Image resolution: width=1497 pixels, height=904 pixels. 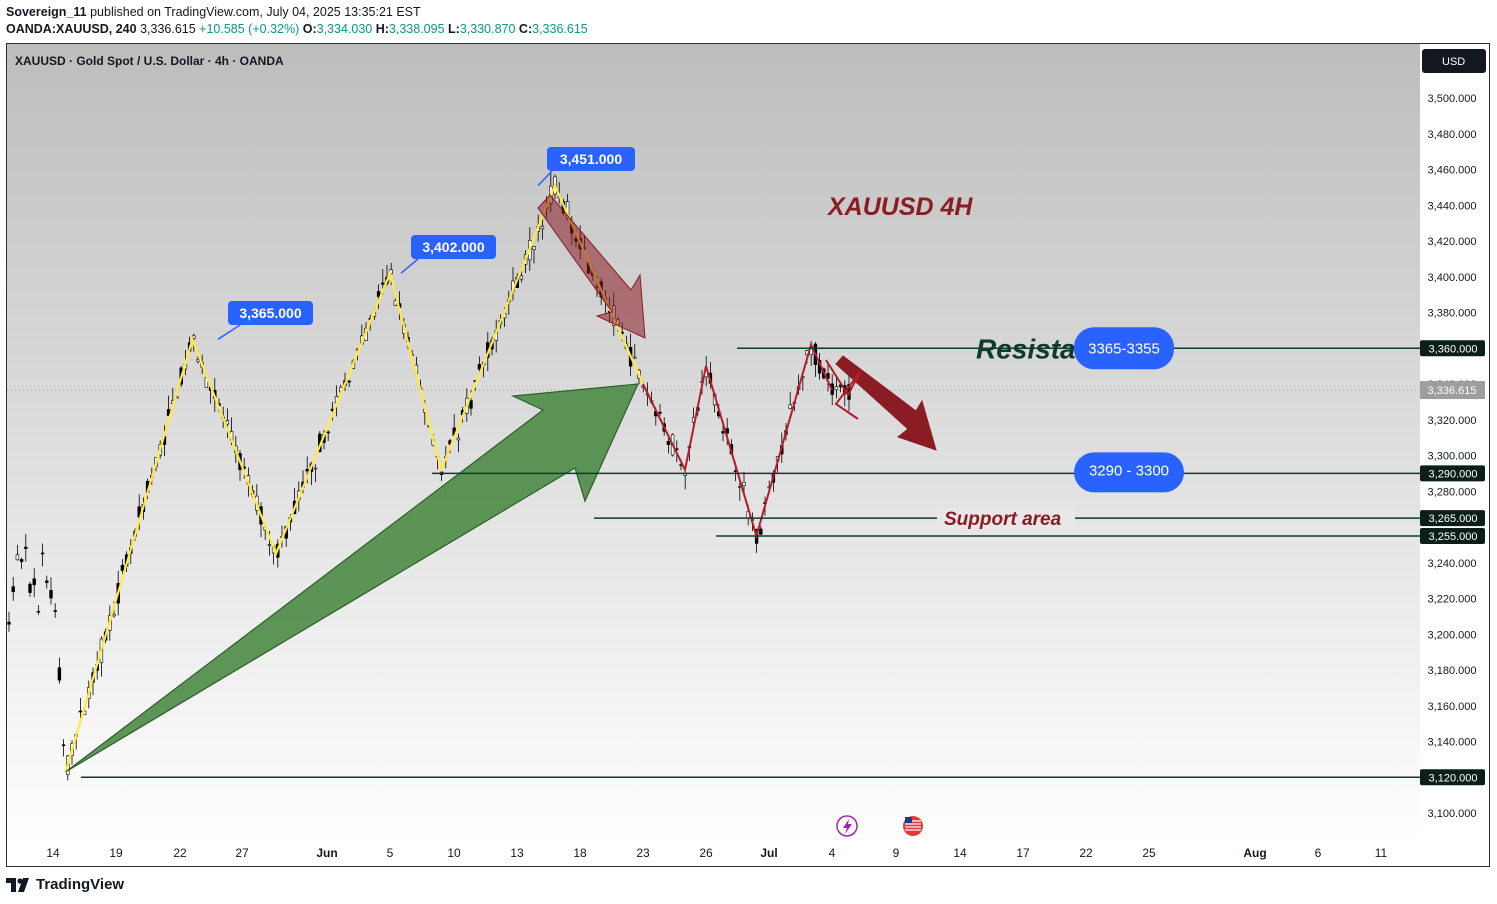 I want to click on annotation-title: XAUUSD 4H, so click(x=899, y=207).